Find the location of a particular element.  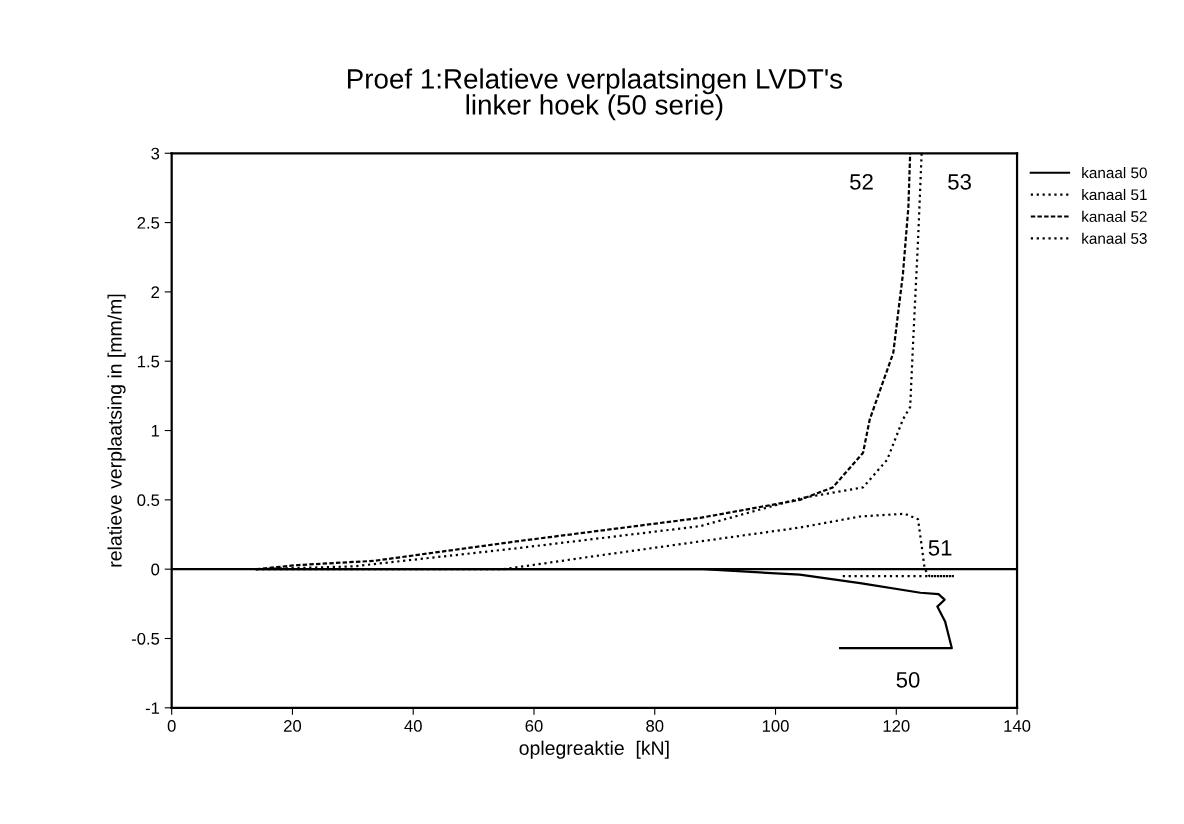

y-tick-label: 1 is located at coordinates (155, 431).